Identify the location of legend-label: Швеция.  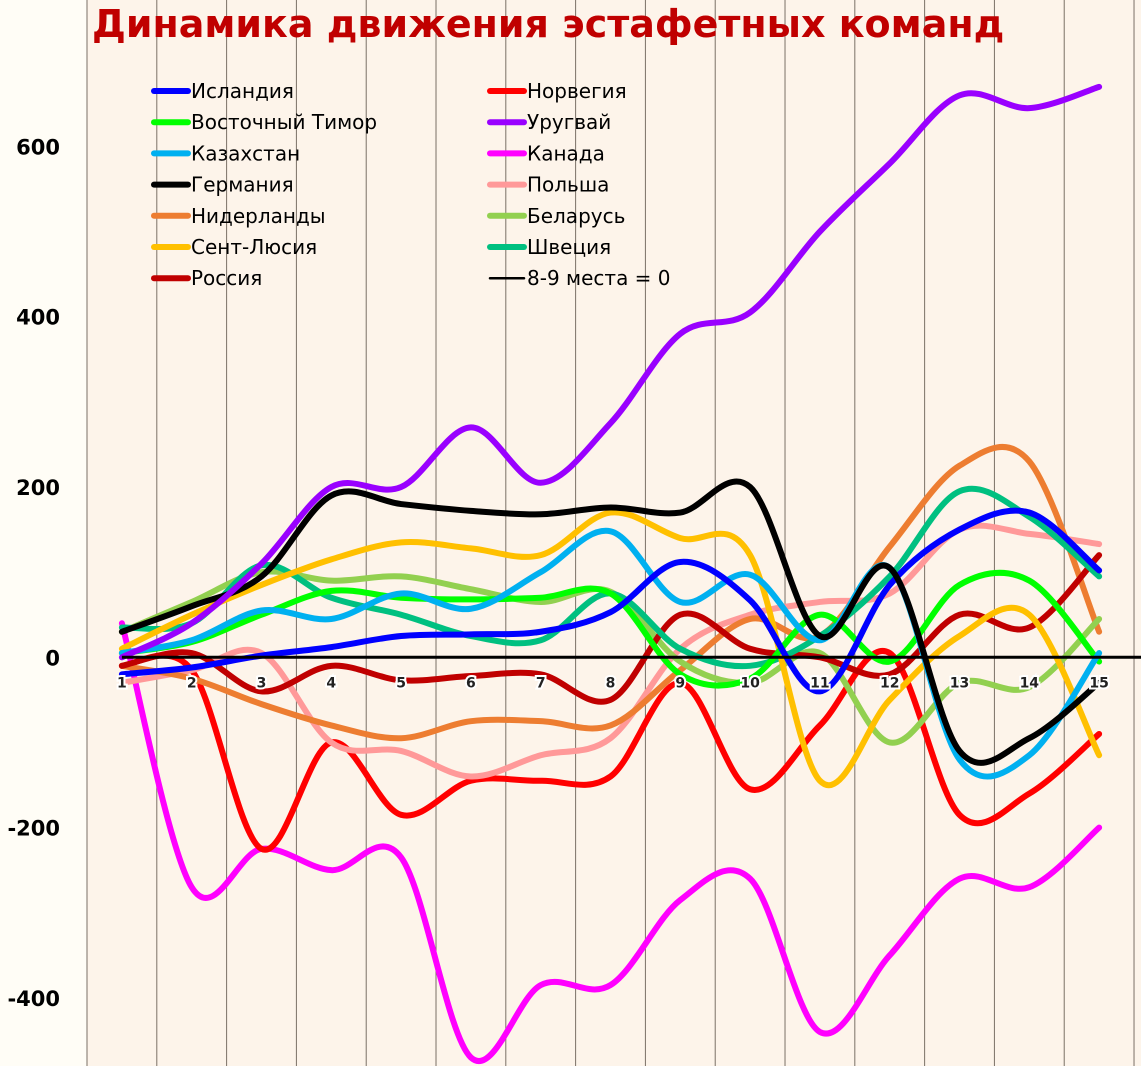
(569, 247).